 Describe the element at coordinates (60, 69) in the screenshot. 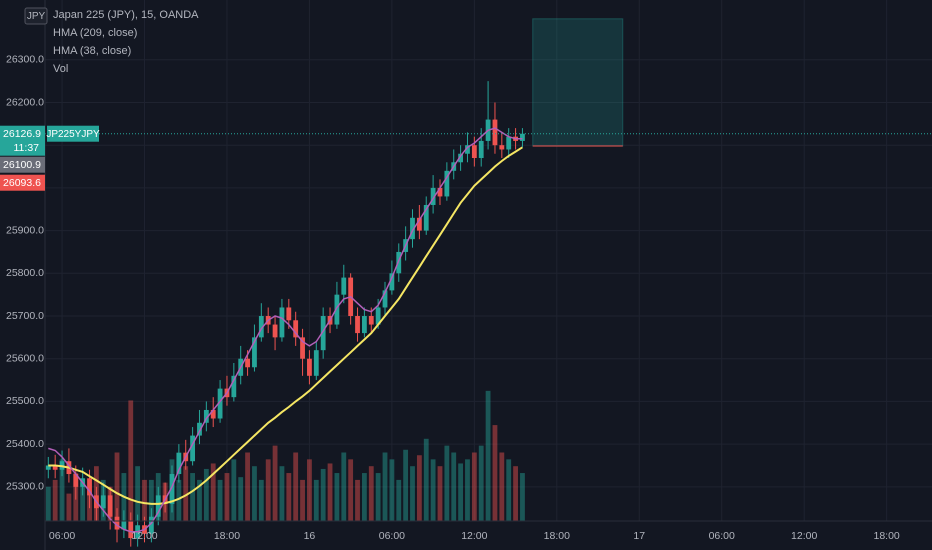

I see `legend-entry: Vol` at that location.